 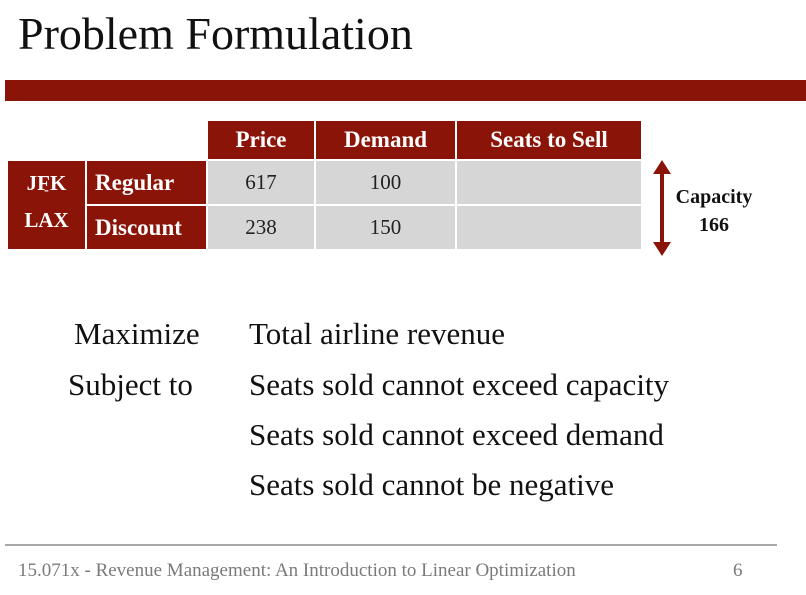 What do you see at coordinates (714, 225) in the screenshot?
I see `capacity-value: 166` at bounding box center [714, 225].